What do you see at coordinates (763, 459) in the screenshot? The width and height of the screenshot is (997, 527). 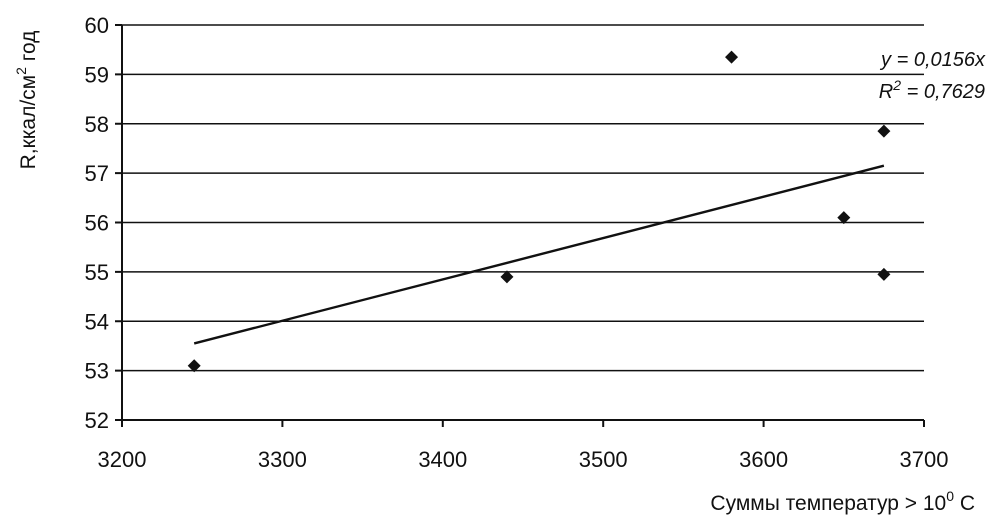 I see `x-tick-label: 3600` at bounding box center [763, 459].